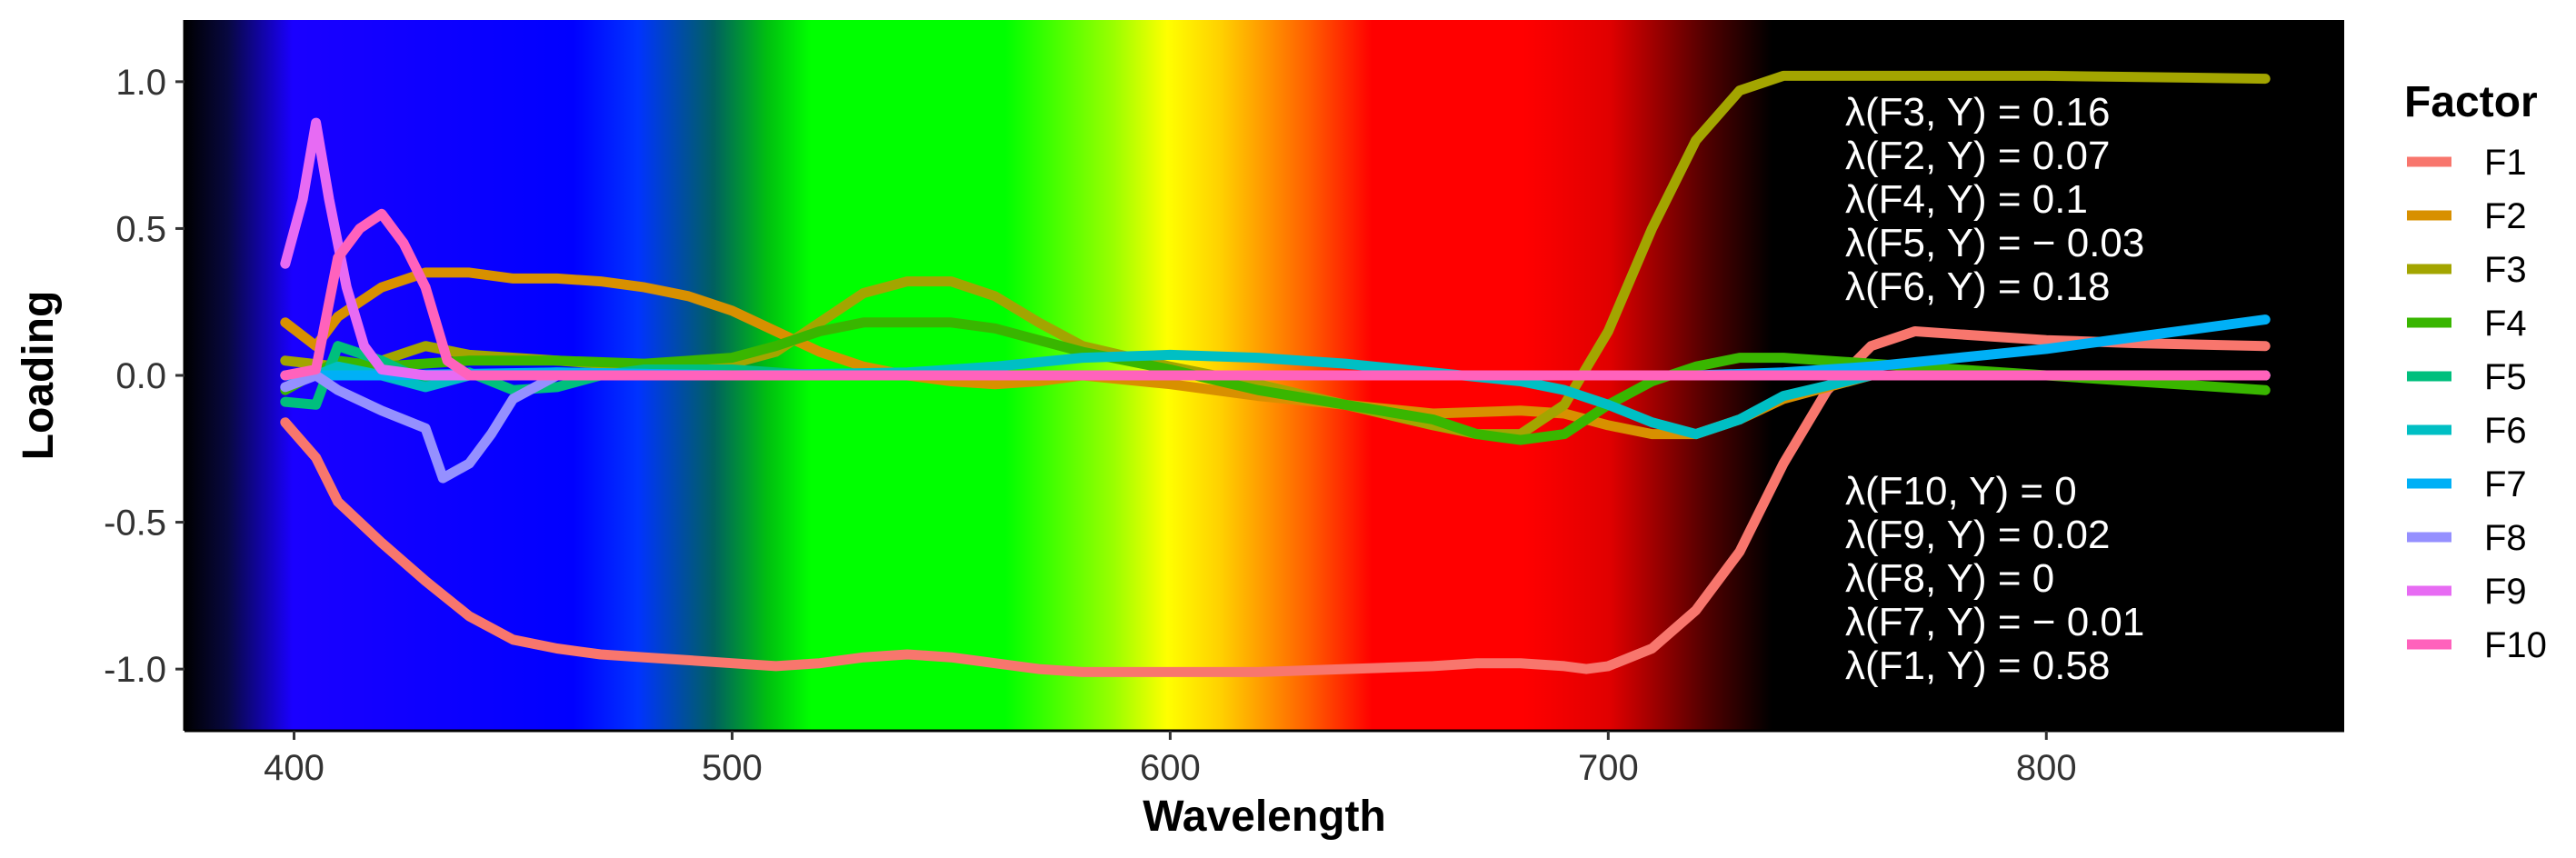 The width and height of the screenshot is (2576, 858). What do you see at coordinates (2467, 431) in the screenshot?
I see `legend-item-f6: F6` at bounding box center [2467, 431].